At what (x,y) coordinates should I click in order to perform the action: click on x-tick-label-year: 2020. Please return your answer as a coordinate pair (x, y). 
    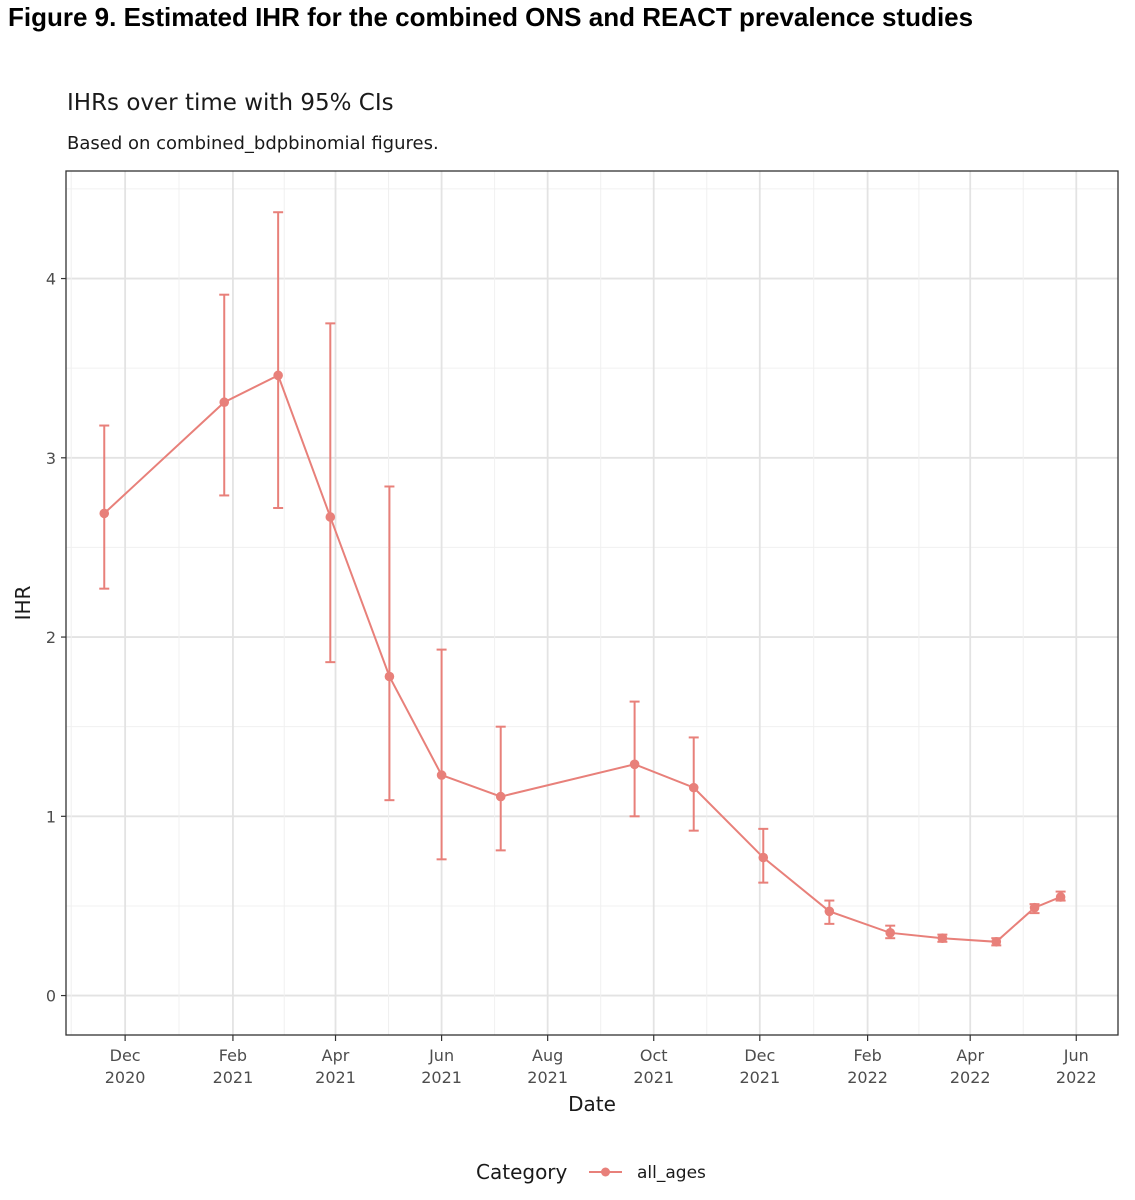
    Looking at the image, I should click on (125, 1077).